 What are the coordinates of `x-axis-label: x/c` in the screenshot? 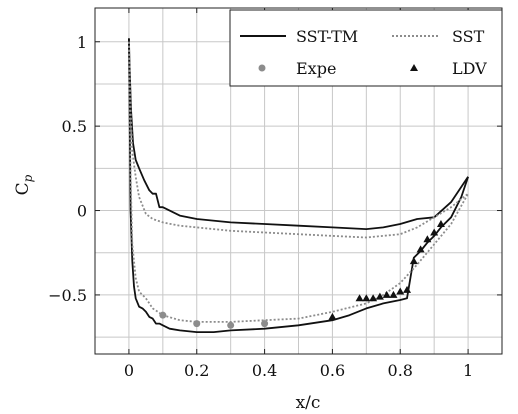 It's located at (308, 403).